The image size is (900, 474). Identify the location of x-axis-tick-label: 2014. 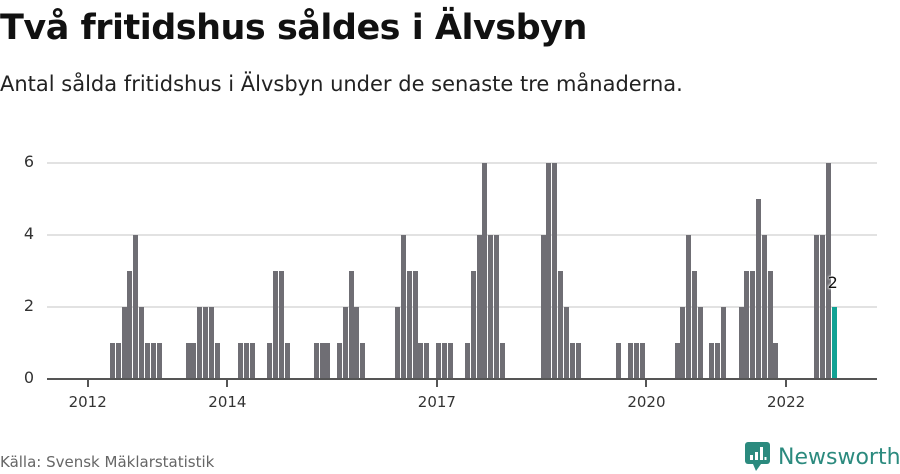
(227, 402).